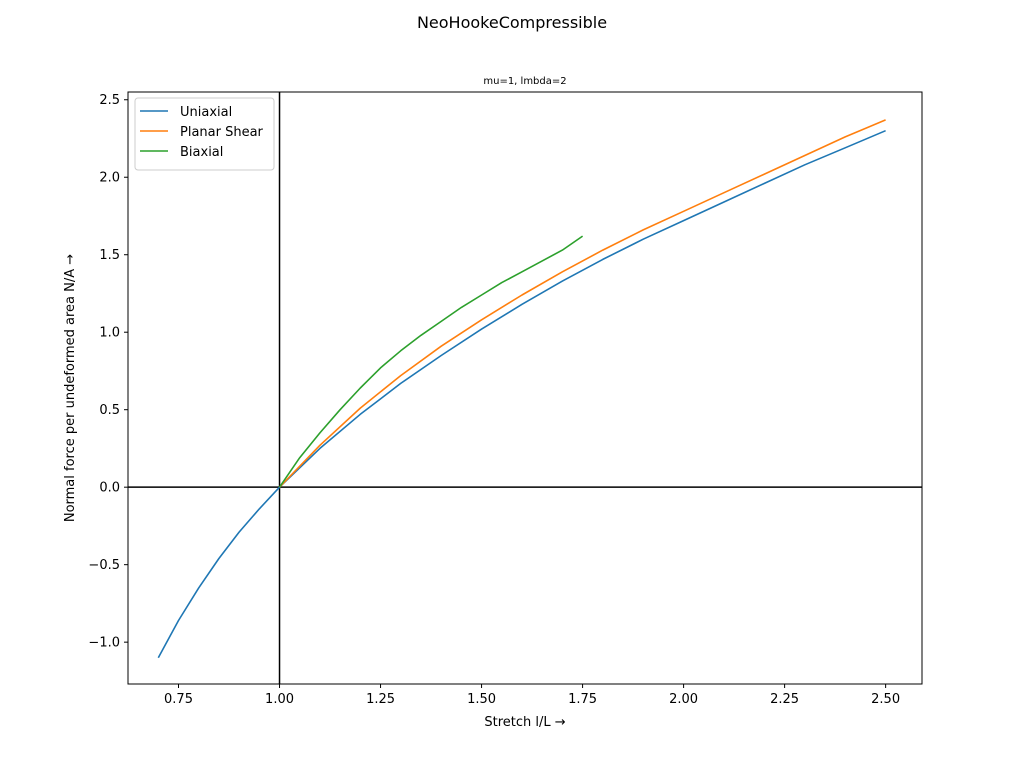 The image size is (1024, 768). Describe the element at coordinates (524, 722) in the screenshot. I see `x-axis-label: Stretch l/L →` at that location.